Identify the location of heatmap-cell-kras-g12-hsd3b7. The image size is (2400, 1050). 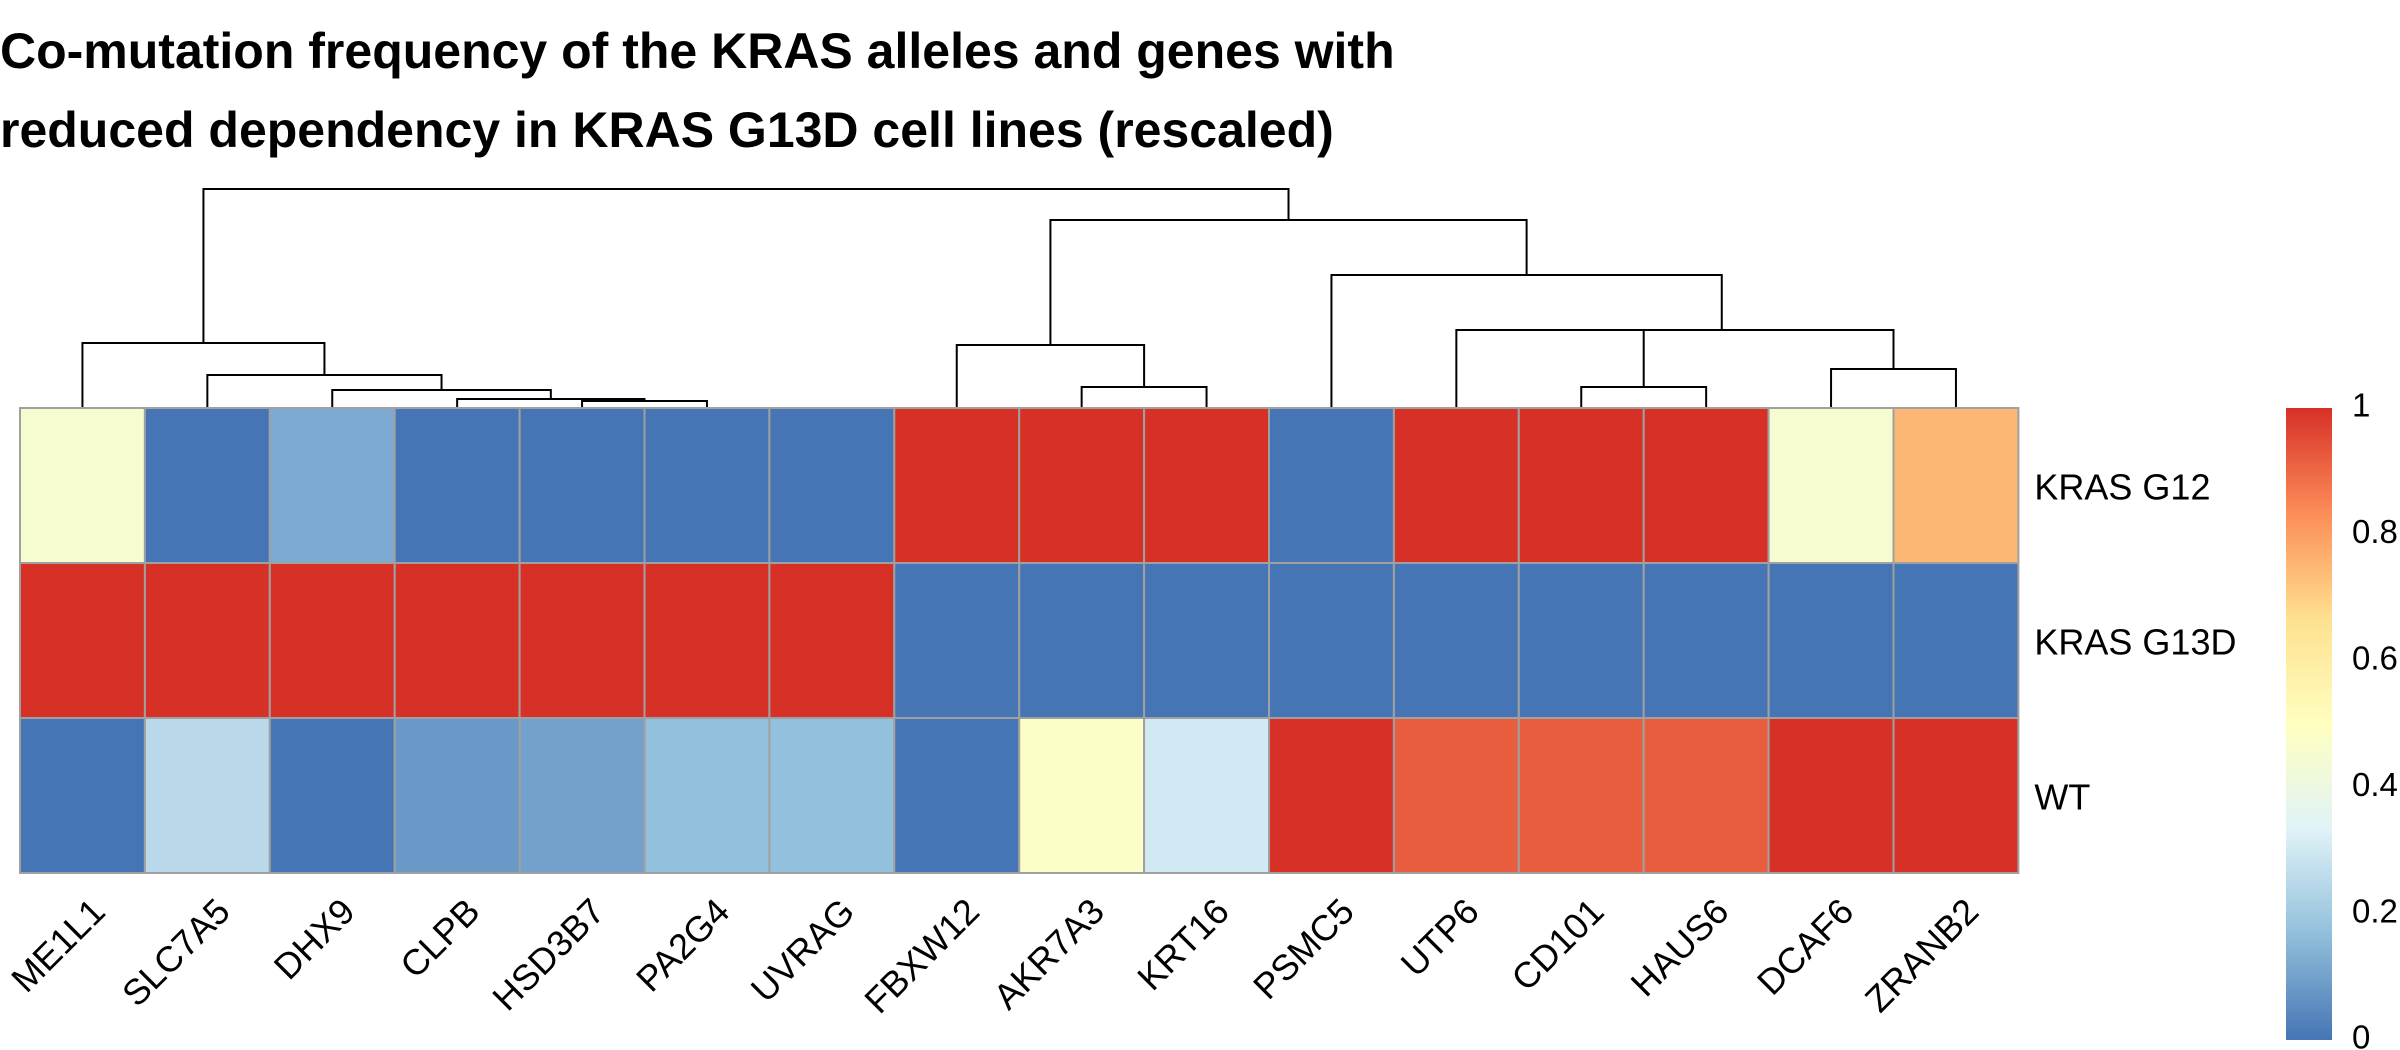
(582, 485).